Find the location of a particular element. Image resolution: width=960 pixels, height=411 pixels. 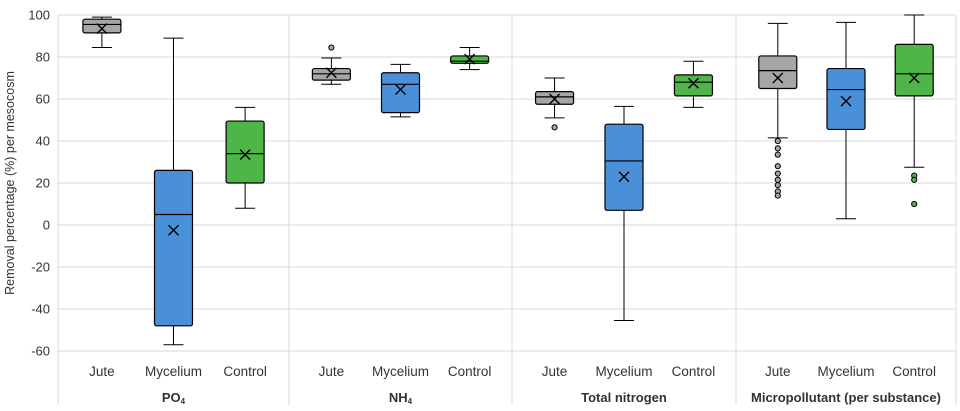

panel-title: Micropollutant (per substance) is located at coordinates (846, 397).